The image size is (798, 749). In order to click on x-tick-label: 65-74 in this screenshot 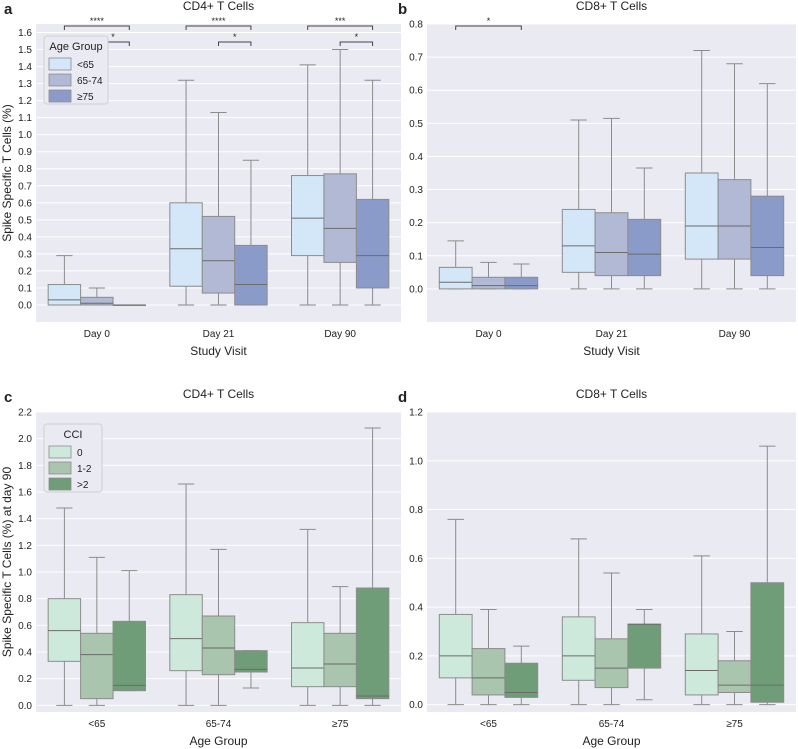, I will do `click(612, 724)`.